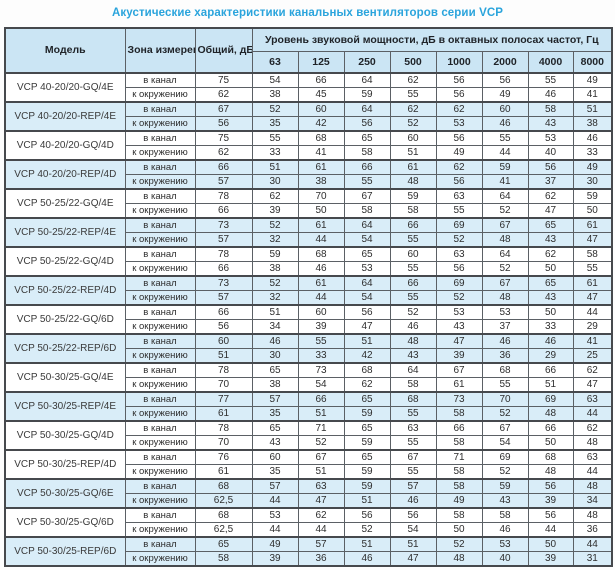  I want to click on model-name-cell: VCP 40-20/20-REP/4D, so click(65, 174).